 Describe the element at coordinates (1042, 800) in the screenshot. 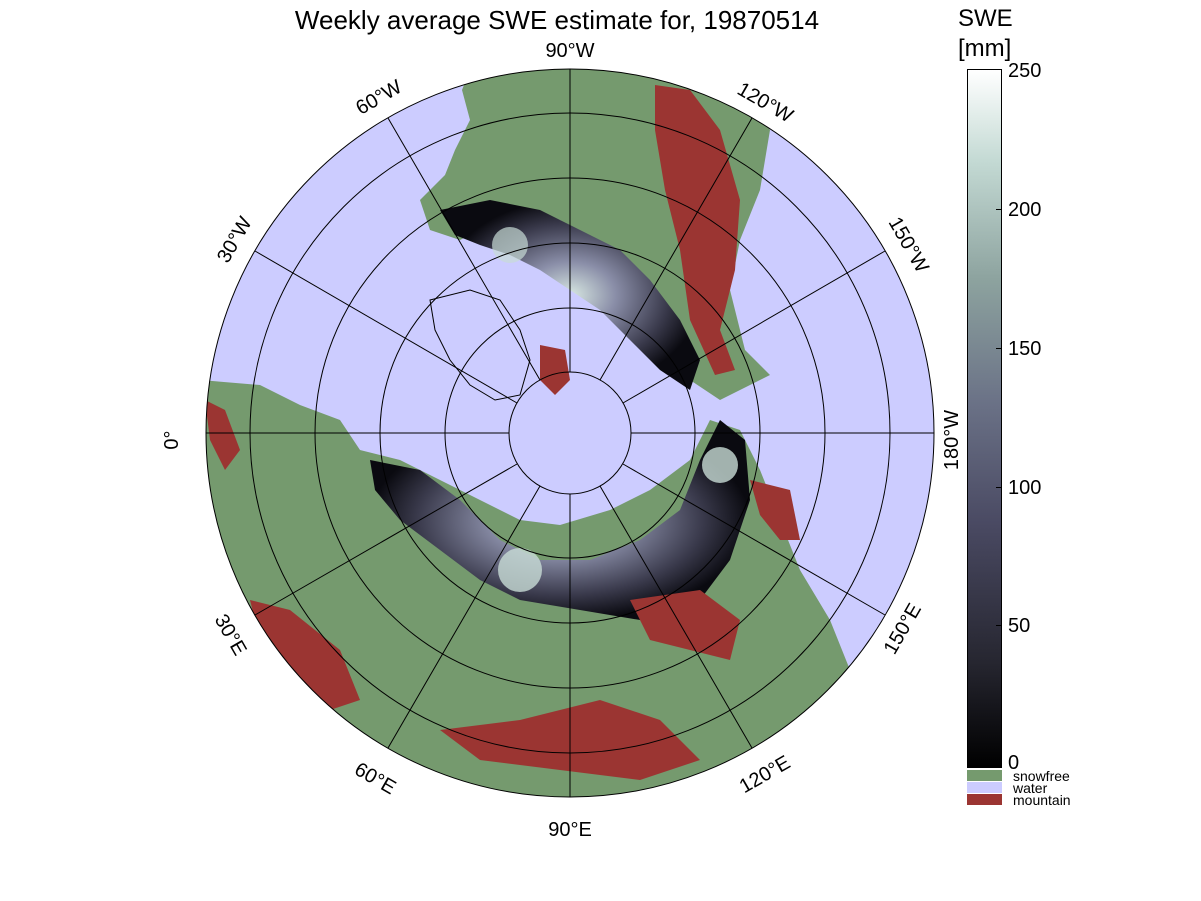

I see `legend-label-mountain: mountain` at that location.